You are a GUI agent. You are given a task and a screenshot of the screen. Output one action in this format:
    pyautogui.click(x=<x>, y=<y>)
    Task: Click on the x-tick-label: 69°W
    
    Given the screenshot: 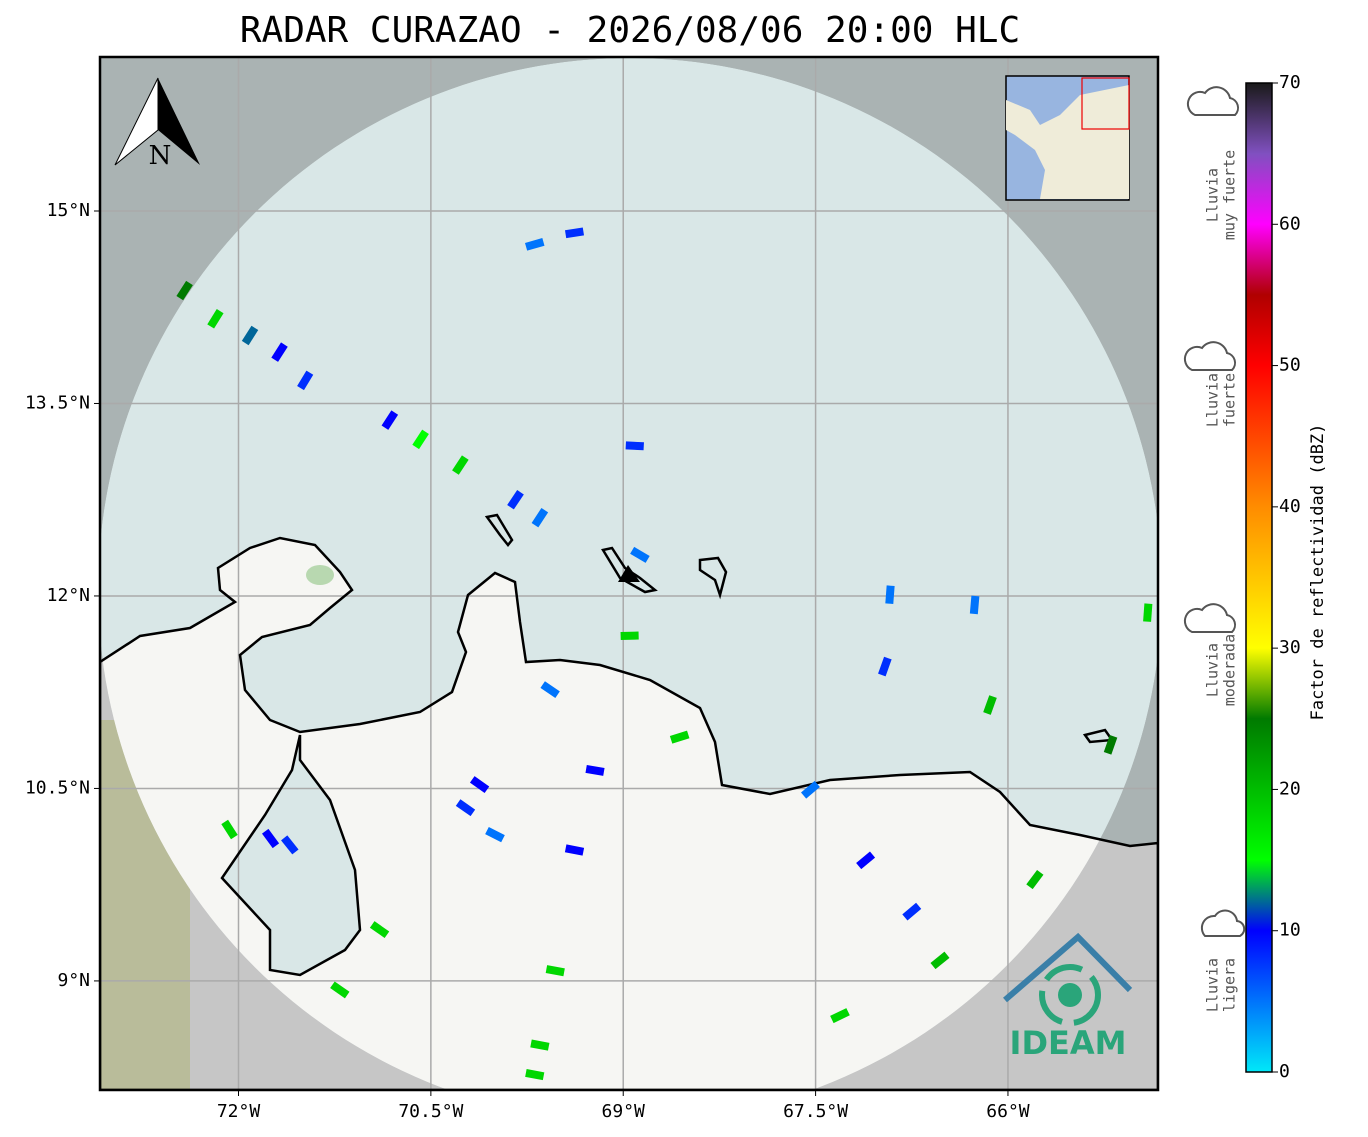 What is the action you would take?
    pyautogui.click(x=624, y=1111)
    